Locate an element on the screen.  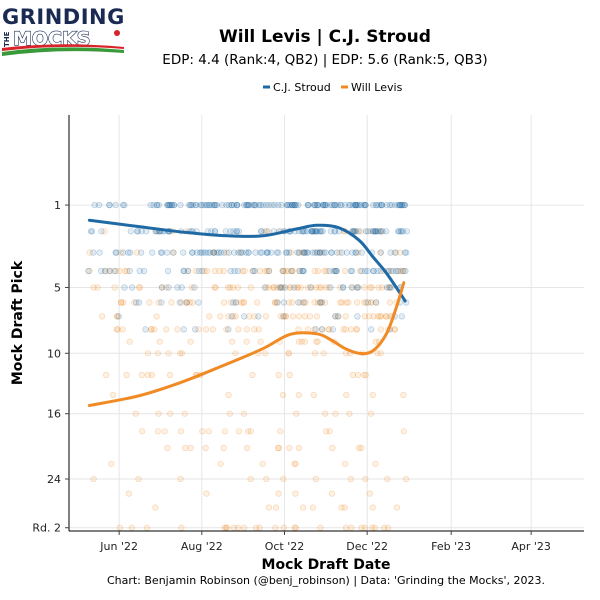
x-tick-label: Aug '22 is located at coordinates (202, 546).